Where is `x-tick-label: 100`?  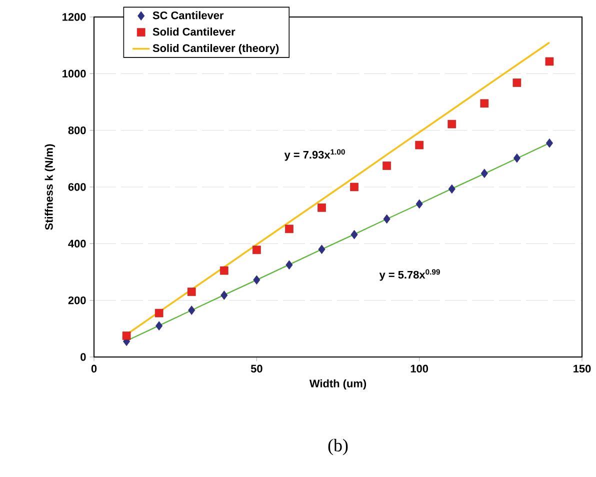 x-tick-label: 100 is located at coordinates (419, 368).